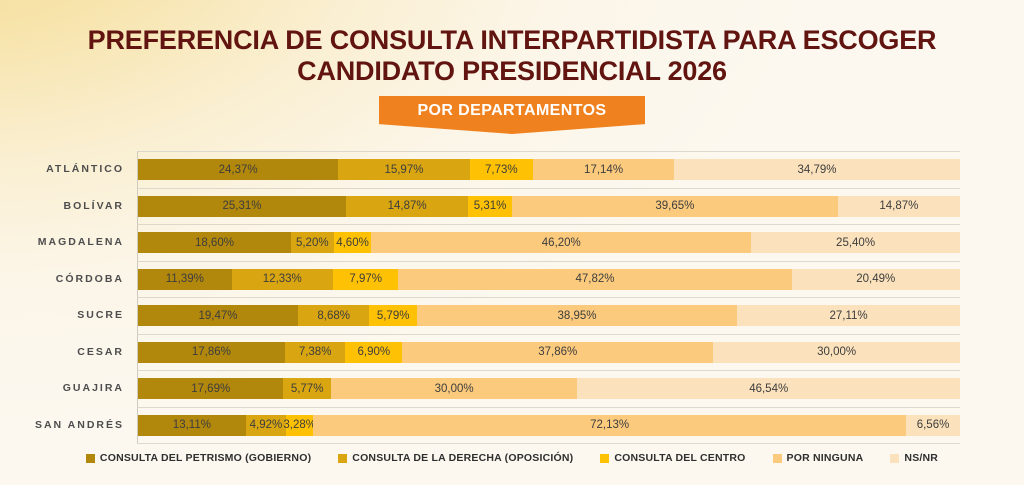 This screenshot has width=1024, height=485. I want to click on segment-value-label: 19,47%, so click(218, 315).